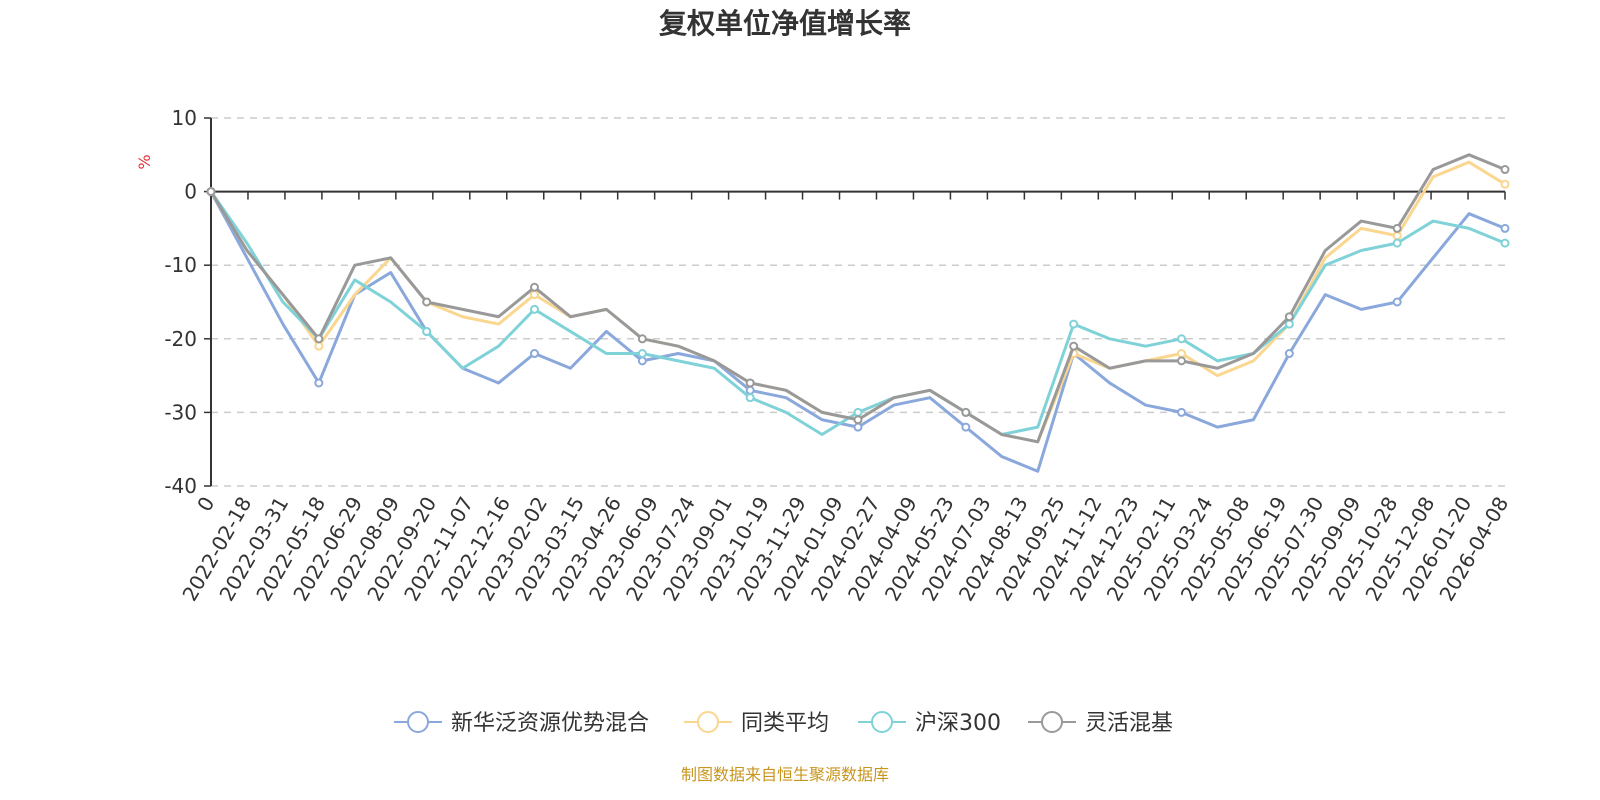 Image resolution: width=1600 pixels, height=800 pixels. I want to click on chart-title: 复权单位净值增长率, so click(785, 23).